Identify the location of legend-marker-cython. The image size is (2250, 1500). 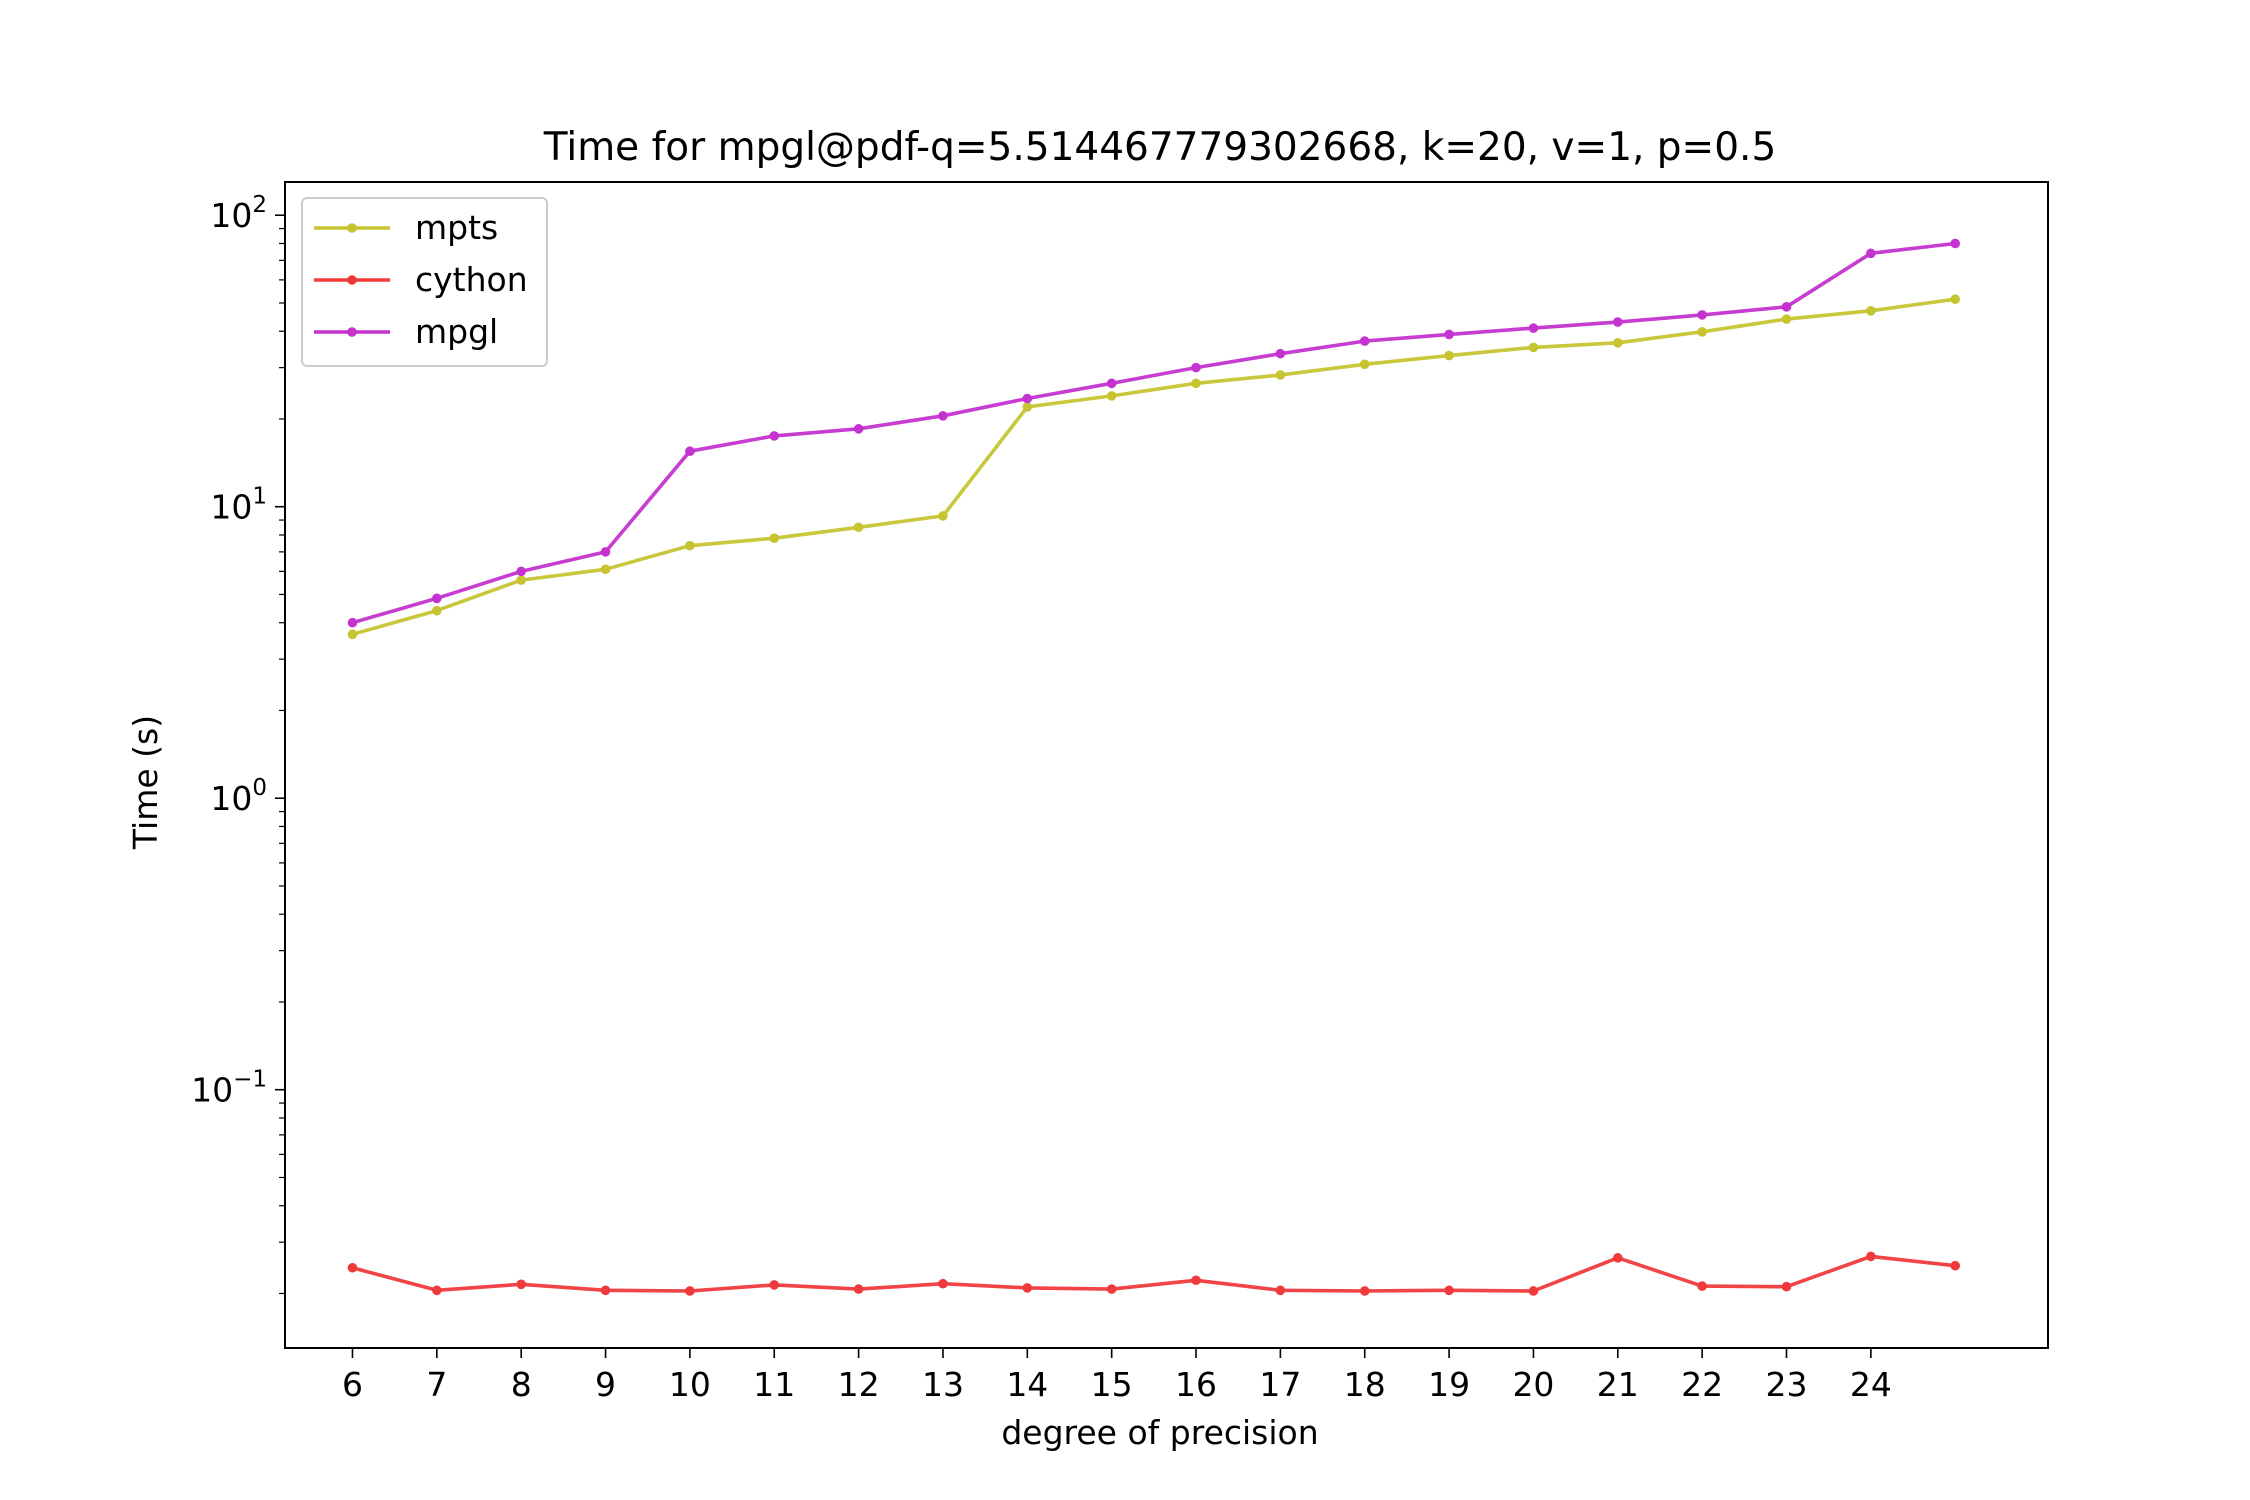
(352, 280).